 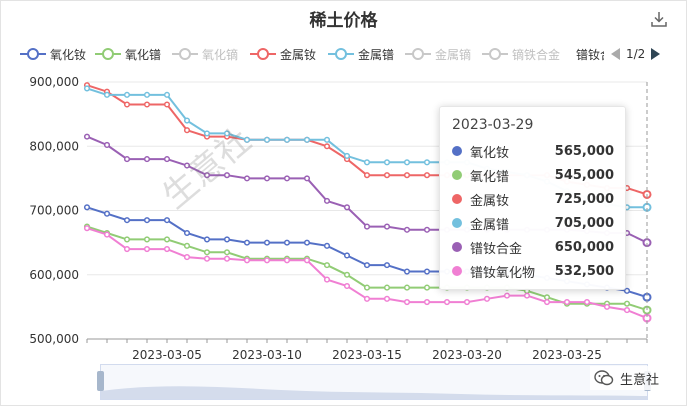 What do you see at coordinates (100, 381) in the screenshot?
I see `zoom-handle-left` at bounding box center [100, 381].